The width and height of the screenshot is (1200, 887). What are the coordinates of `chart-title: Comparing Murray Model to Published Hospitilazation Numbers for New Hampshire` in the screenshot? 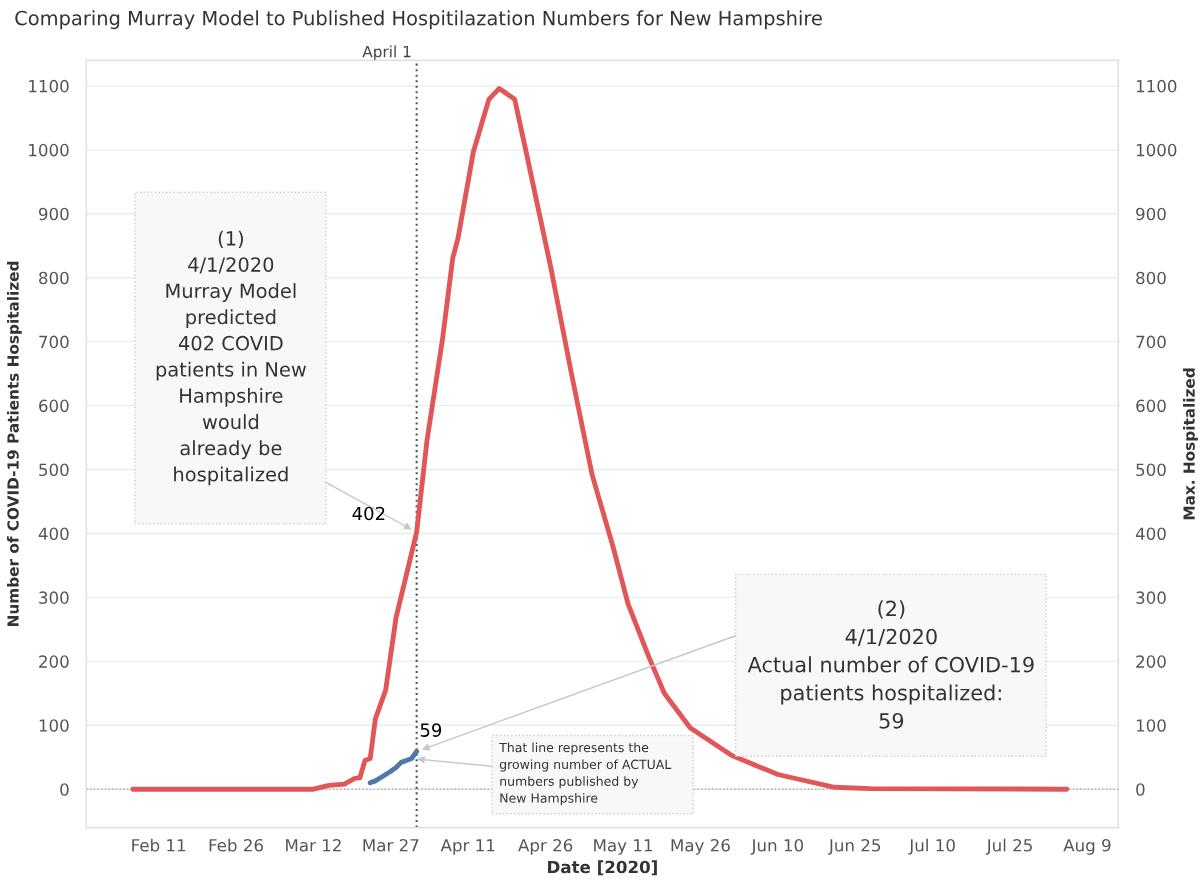 It's located at (418, 20).